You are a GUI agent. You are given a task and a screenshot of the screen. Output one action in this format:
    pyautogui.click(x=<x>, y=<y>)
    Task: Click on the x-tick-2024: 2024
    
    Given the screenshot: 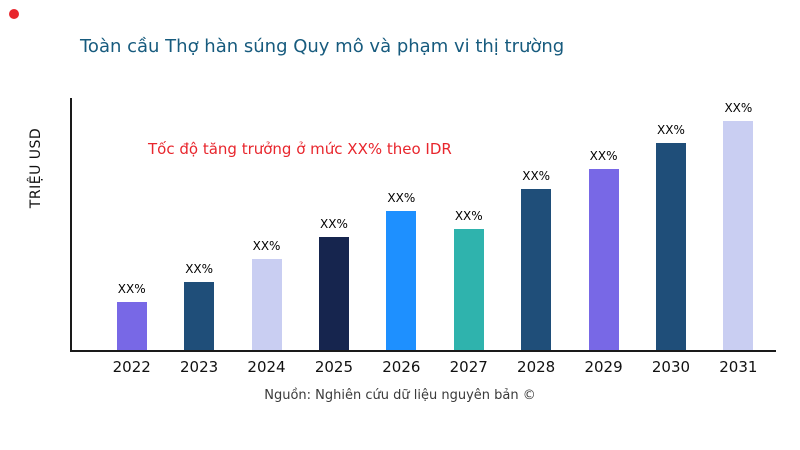 What is the action you would take?
    pyautogui.click(x=266, y=367)
    